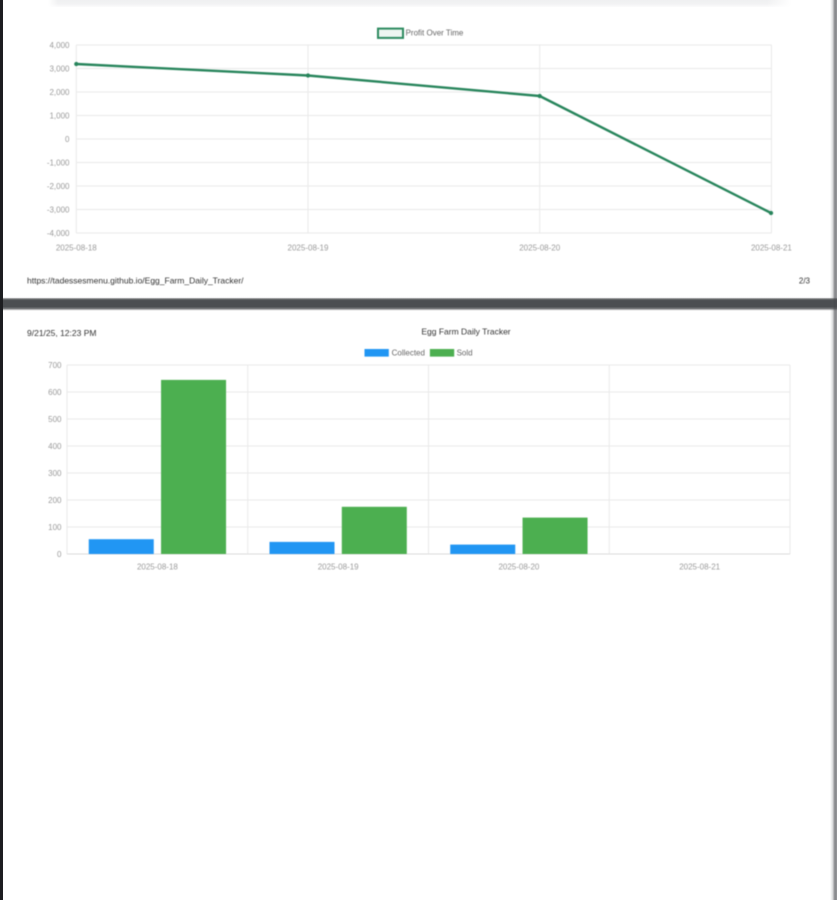  I want to click on svg-text: -4,000, so click(58, 233).